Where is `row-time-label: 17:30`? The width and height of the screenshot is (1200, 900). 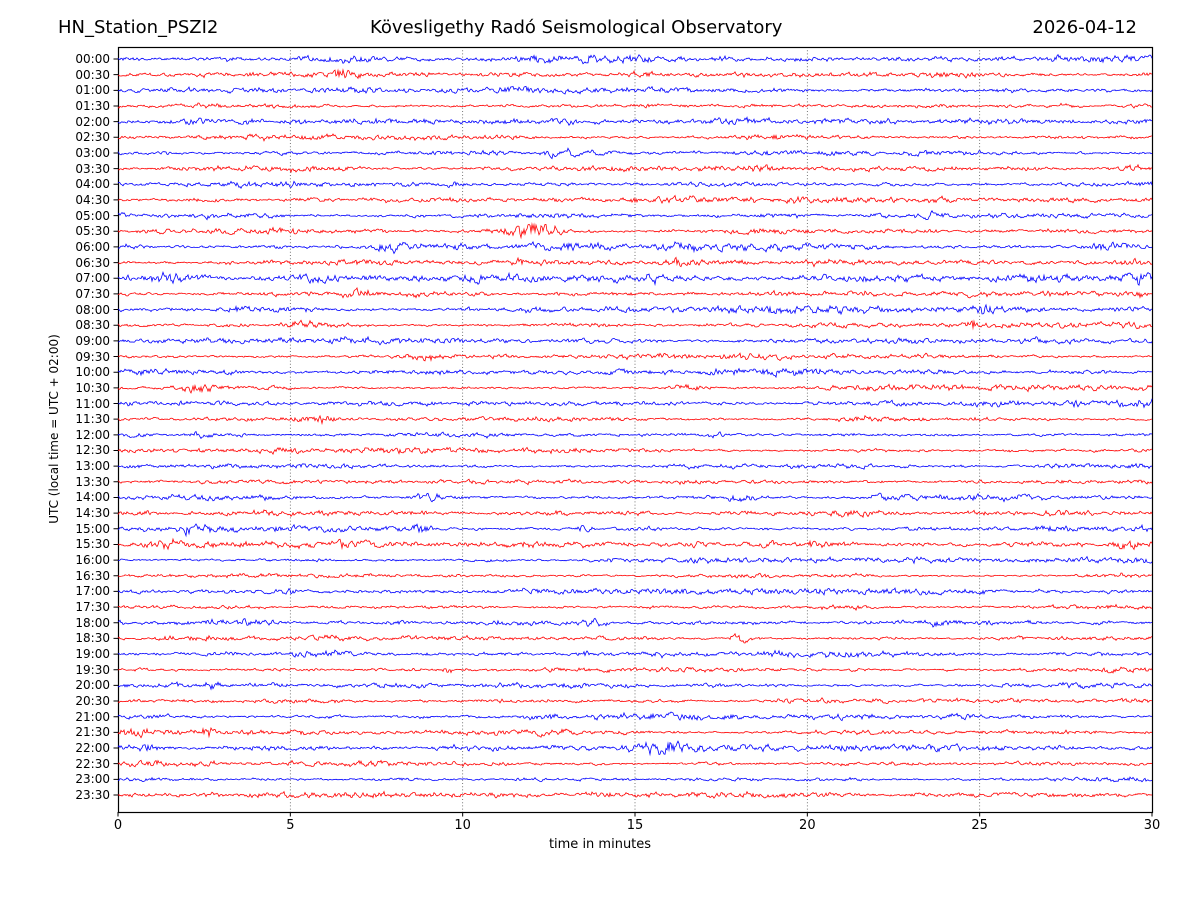
row-time-label: 17:30 is located at coordinates (92, 607).